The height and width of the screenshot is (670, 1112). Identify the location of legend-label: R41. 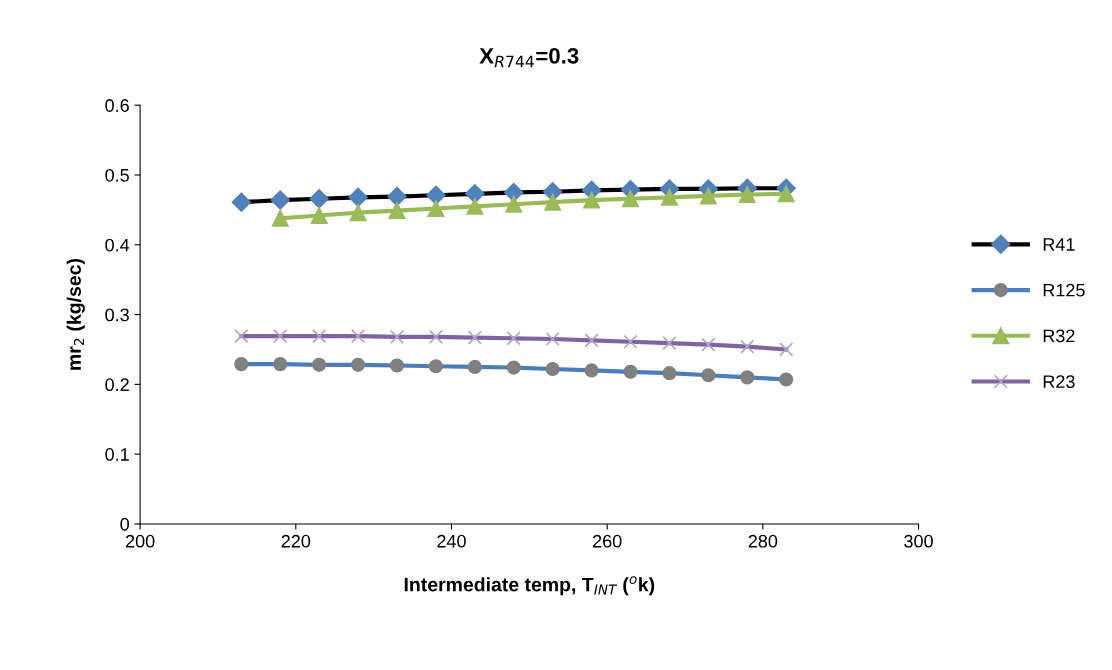
(1059, 244).